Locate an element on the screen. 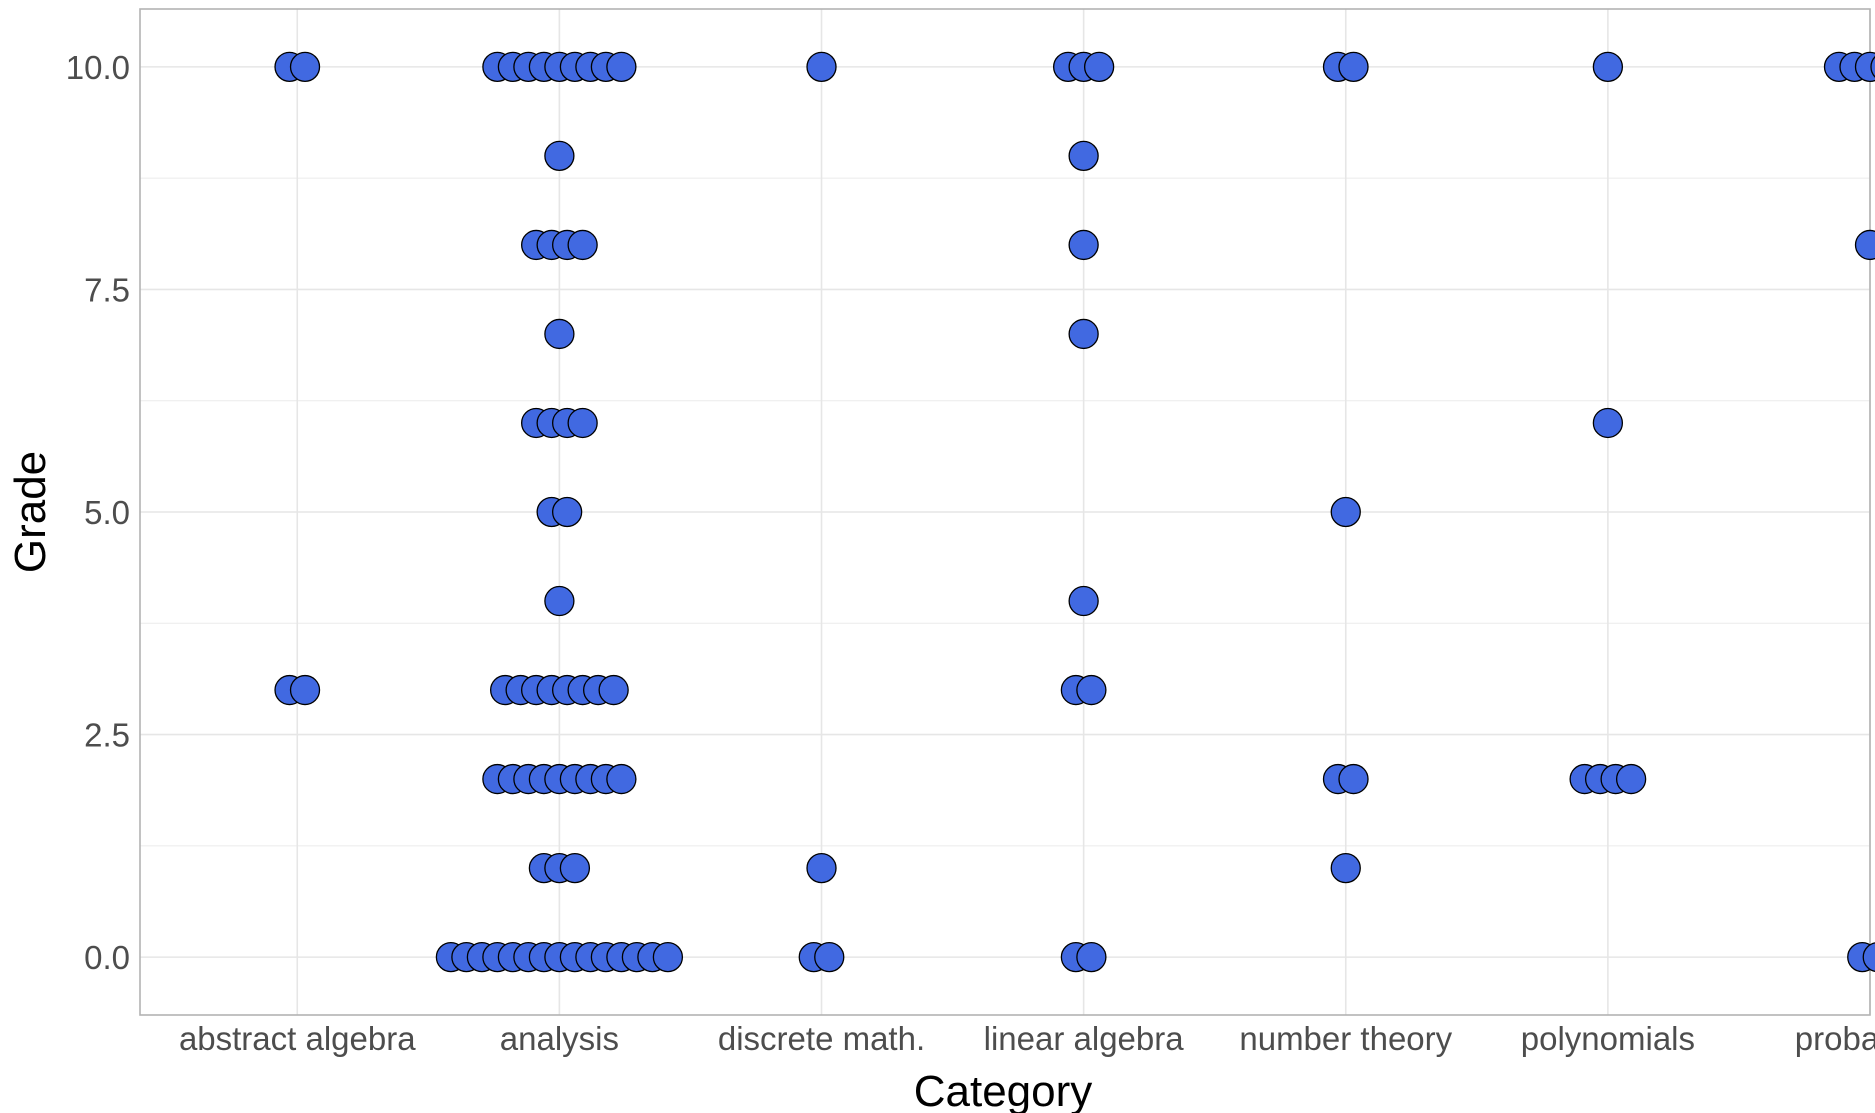 The width and height of the screenshot is (1875, 1113). y-tick-label: 2.5 is located at coordinates (107, 735).